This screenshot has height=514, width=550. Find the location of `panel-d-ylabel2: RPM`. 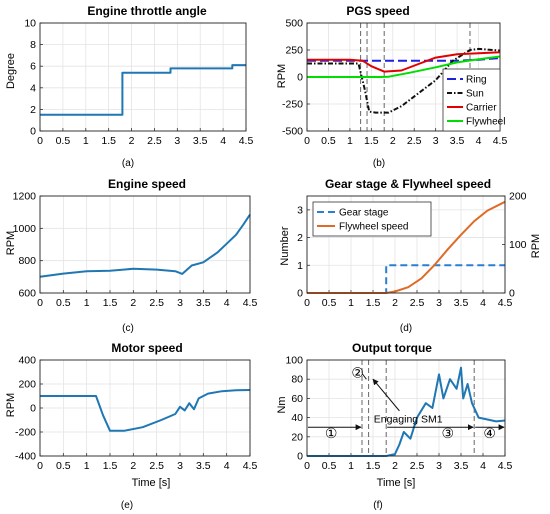

panel-d-ylabel2: RPM is located at coordinates (536, 246).